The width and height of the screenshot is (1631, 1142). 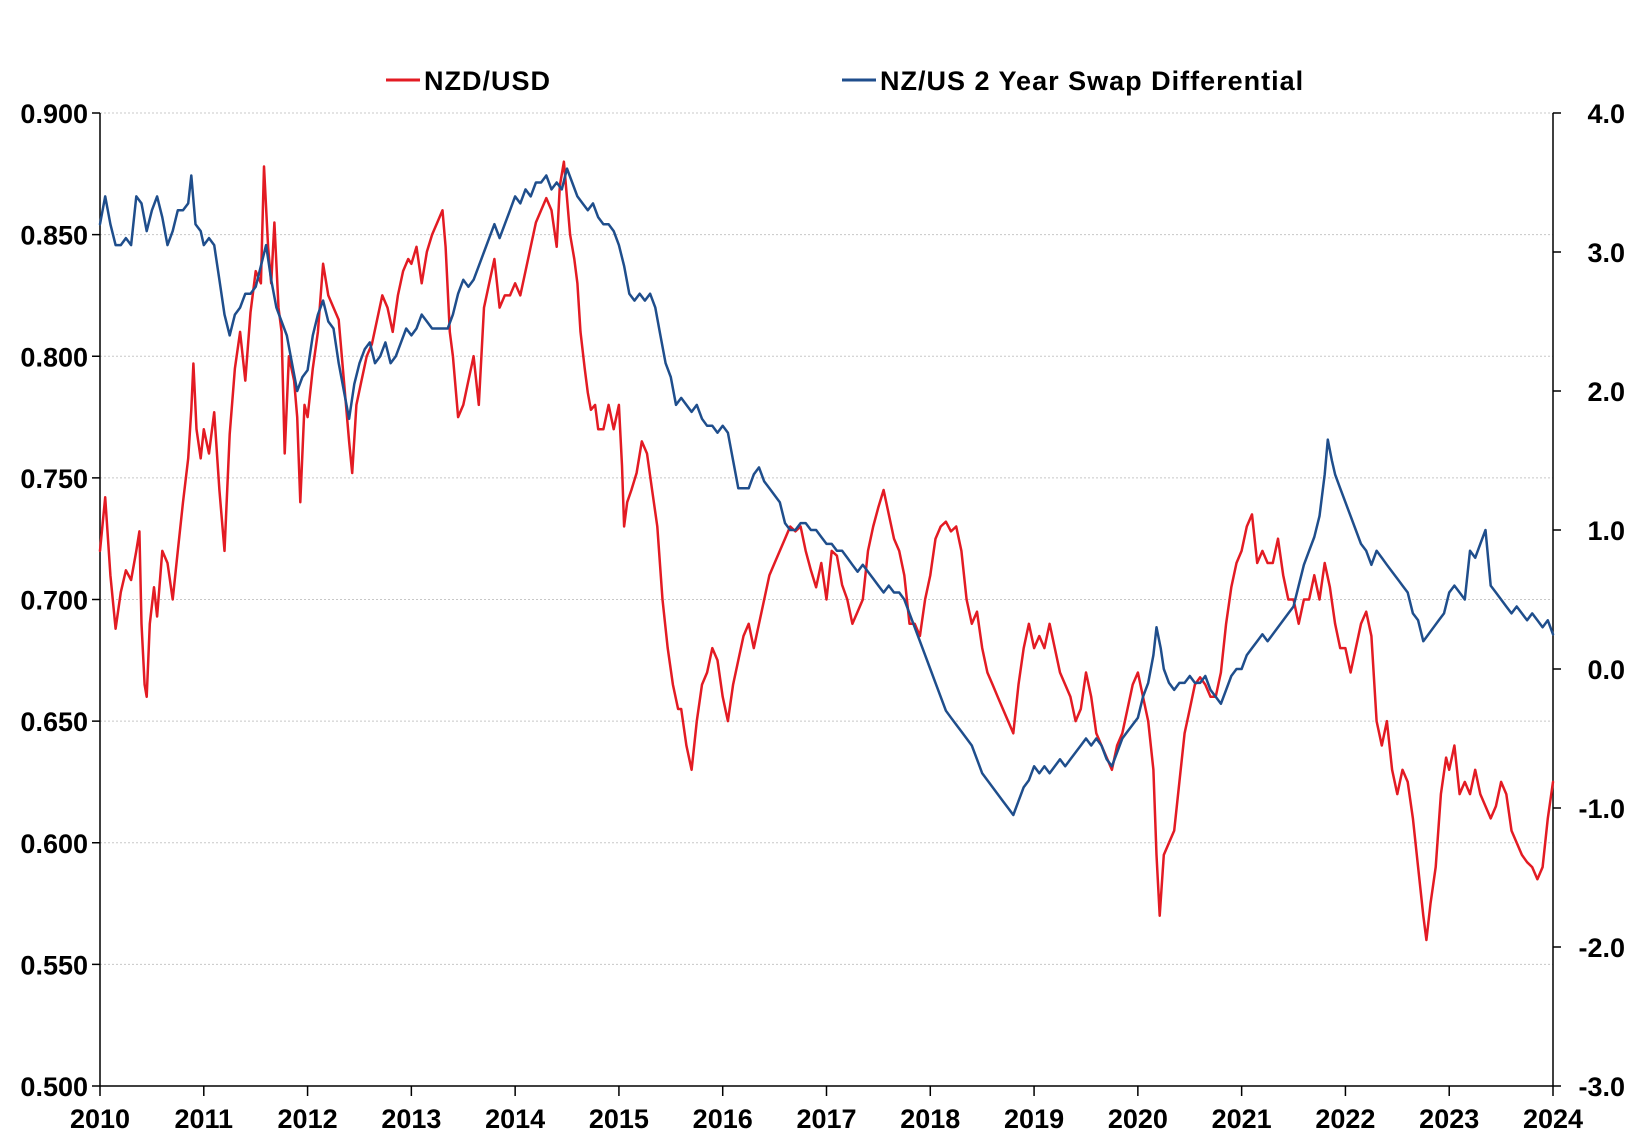 I want to click on legend: NZD/USD NZ/US 2 Year Swap Differential, so click(x=845, y=81).